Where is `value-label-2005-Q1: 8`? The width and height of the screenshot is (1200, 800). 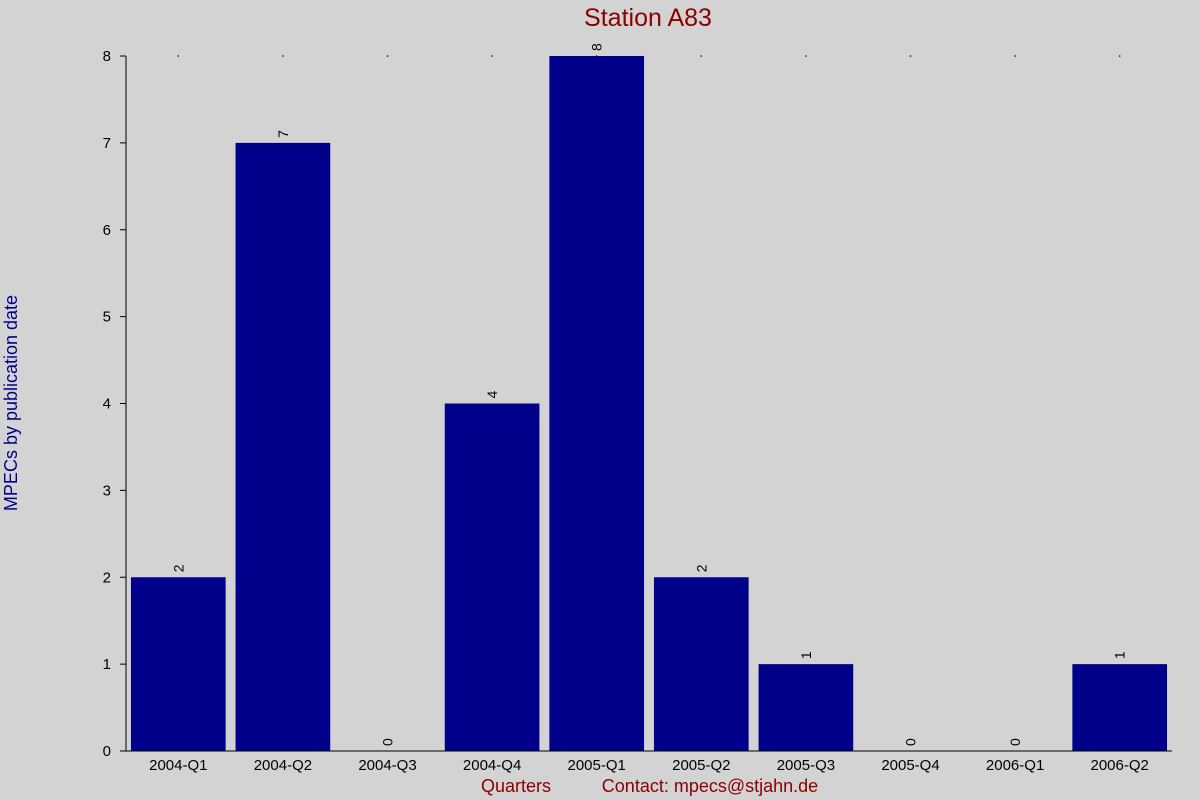 value-label-2005-Q1: 8 is located at coordinates (597, 47).